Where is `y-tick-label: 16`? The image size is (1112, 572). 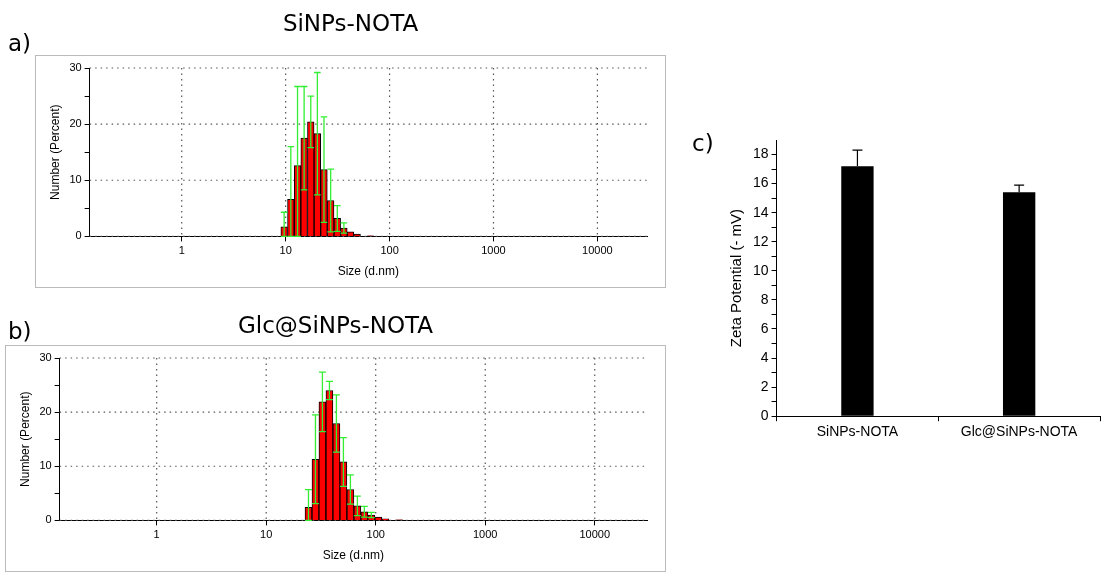
y-tick-label: 16 is located at coordinates (760, 182).